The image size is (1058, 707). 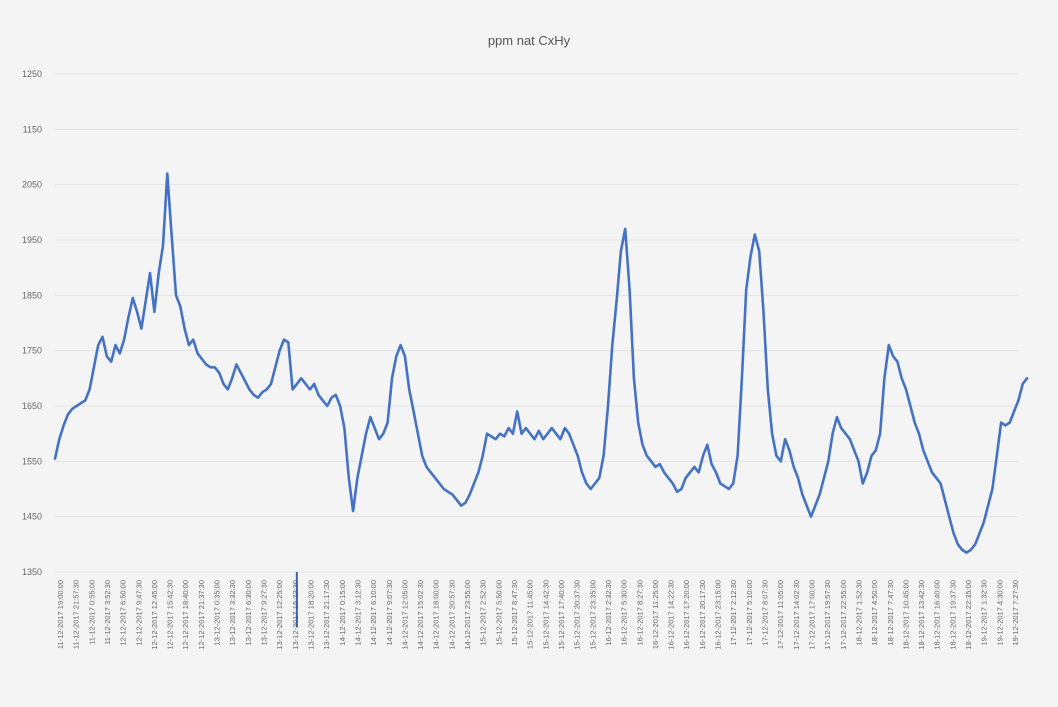 I want to click on x-tick-label: 16-12-2017 5:30:00, so click(x=624, y=612).